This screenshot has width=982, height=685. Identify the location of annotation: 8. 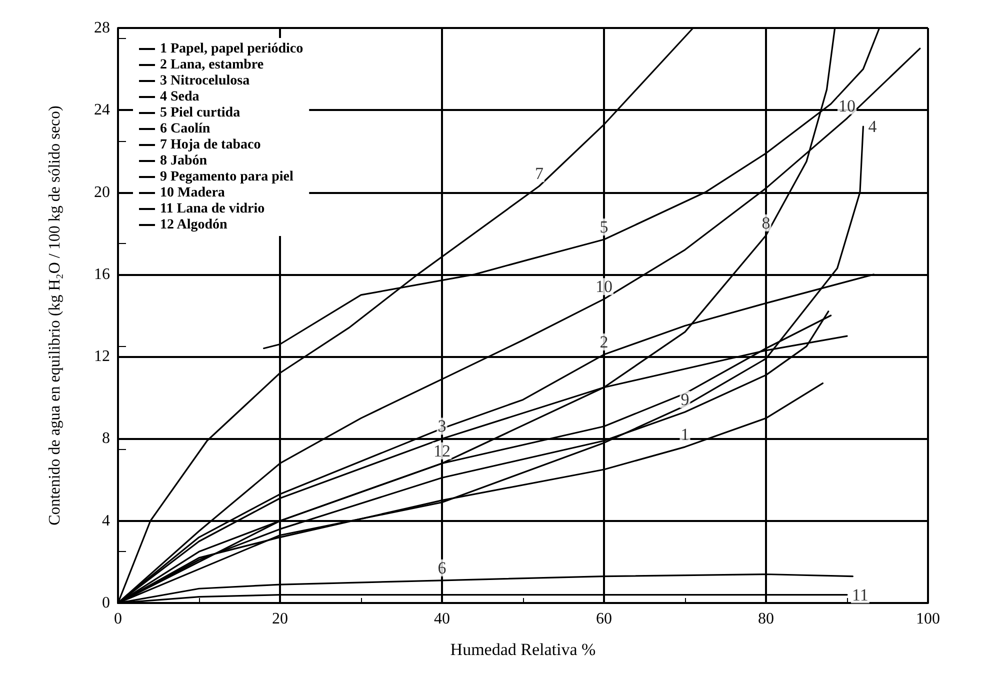
(766, 222).